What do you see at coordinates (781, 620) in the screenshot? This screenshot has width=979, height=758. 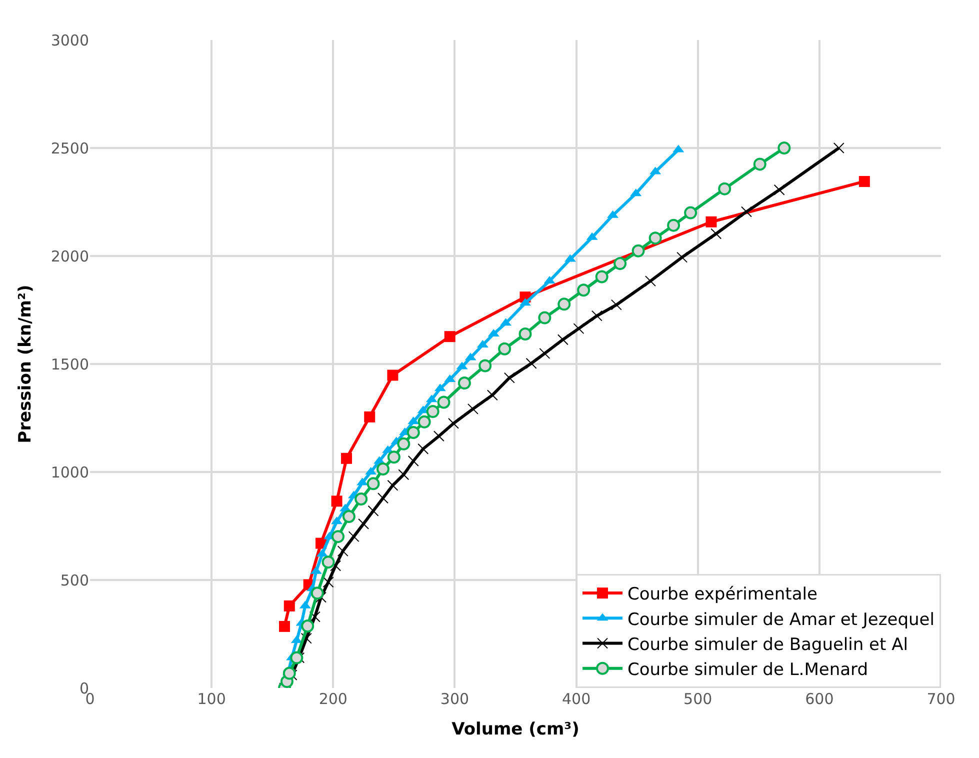 I see `legend-label: Courbe simuler de Amar et Jezequel` at bounding box center [781, 620].